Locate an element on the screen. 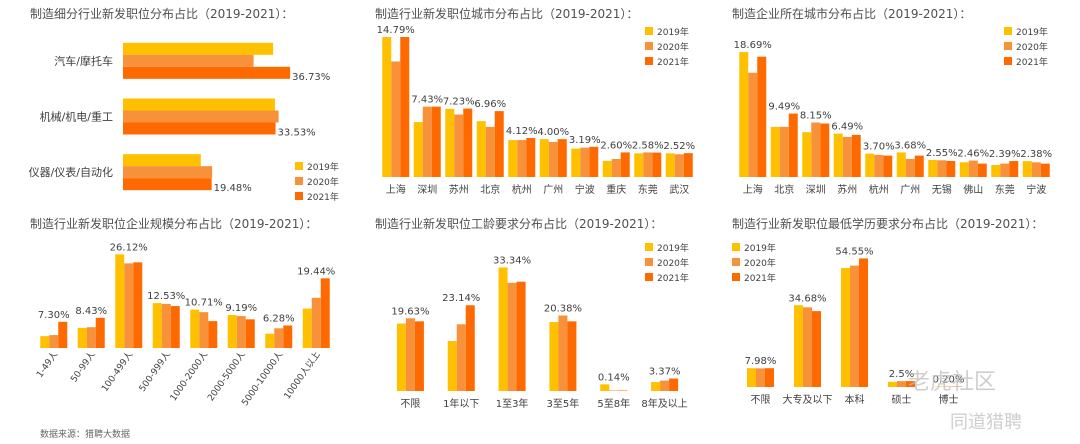 This screenshot has height=444, width=1080. data-label: 0.20% is located at coordinates (949, 380).